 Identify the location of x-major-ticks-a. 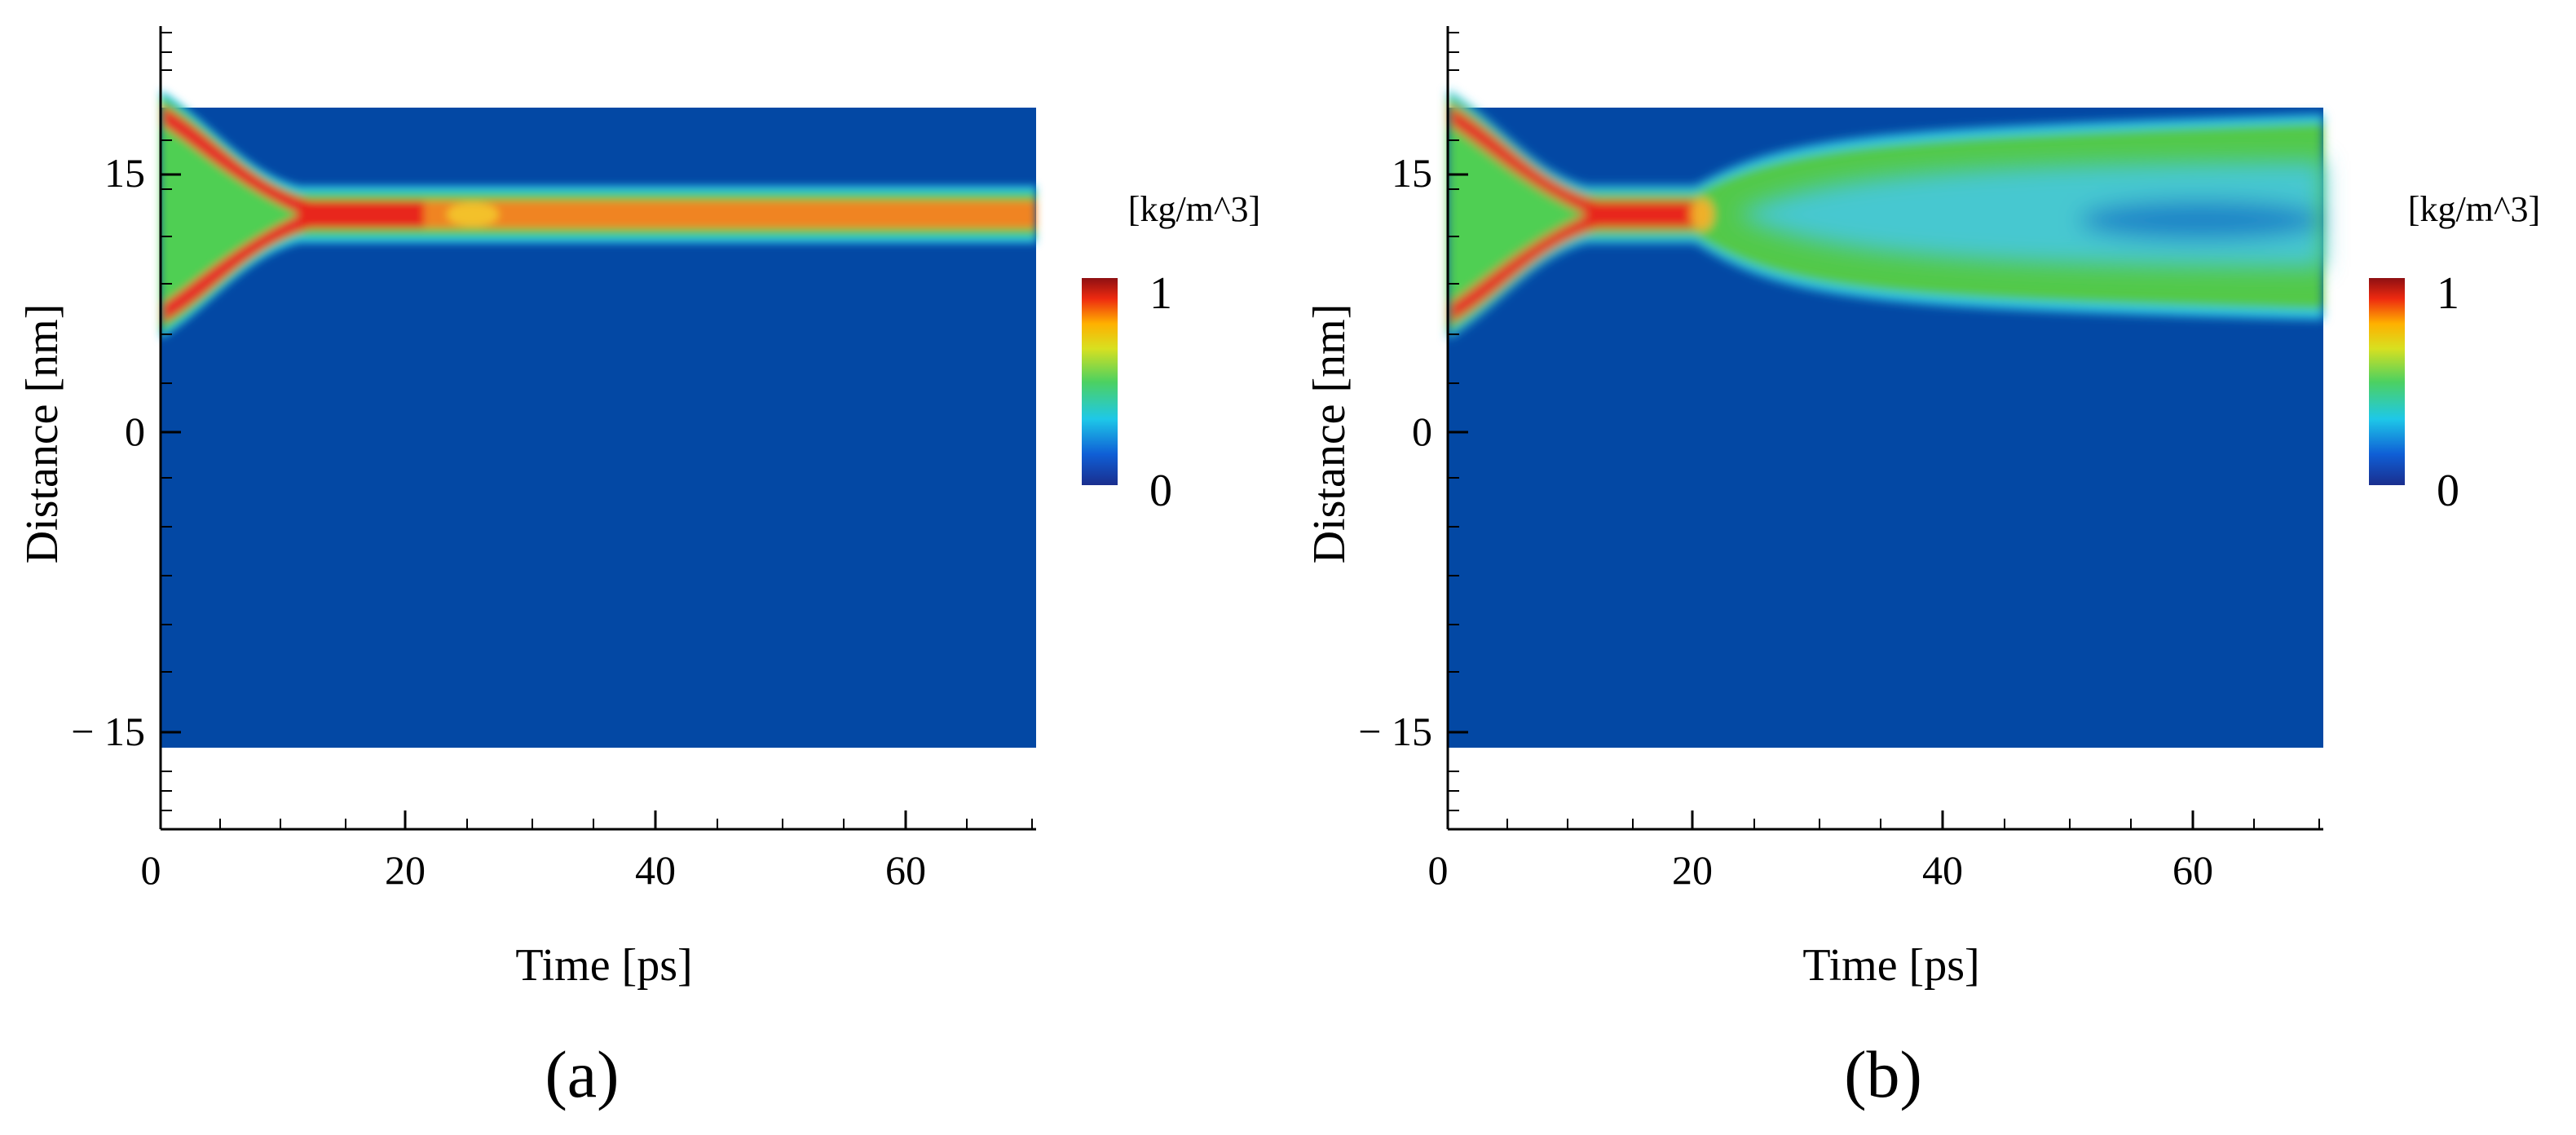
(655, 819).